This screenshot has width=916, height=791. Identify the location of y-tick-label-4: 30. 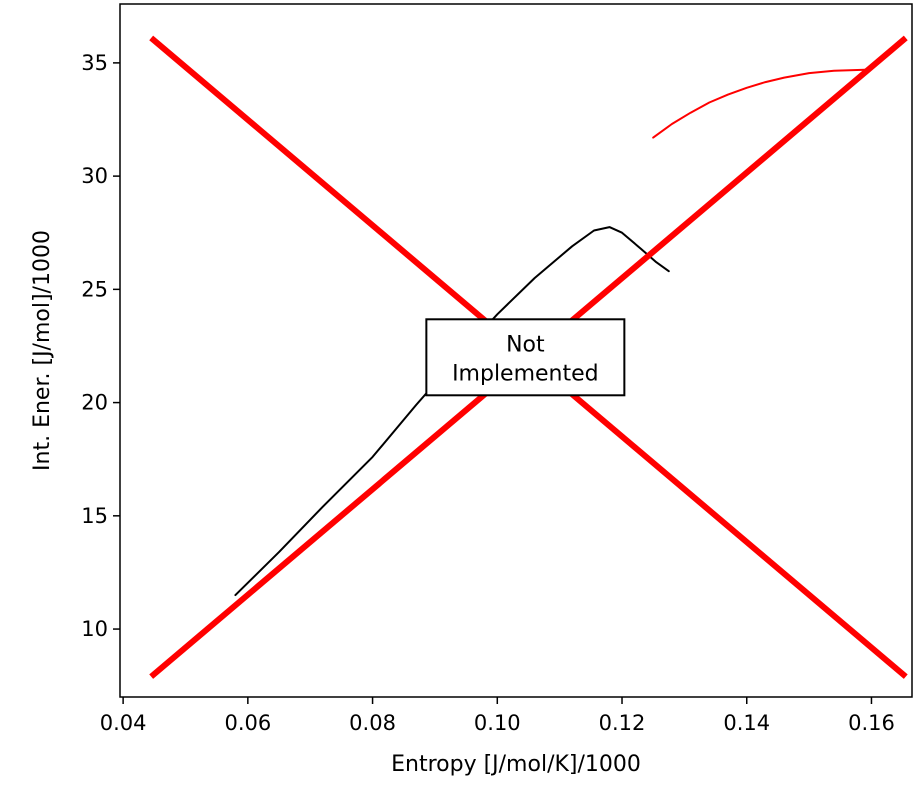
(94, 176).